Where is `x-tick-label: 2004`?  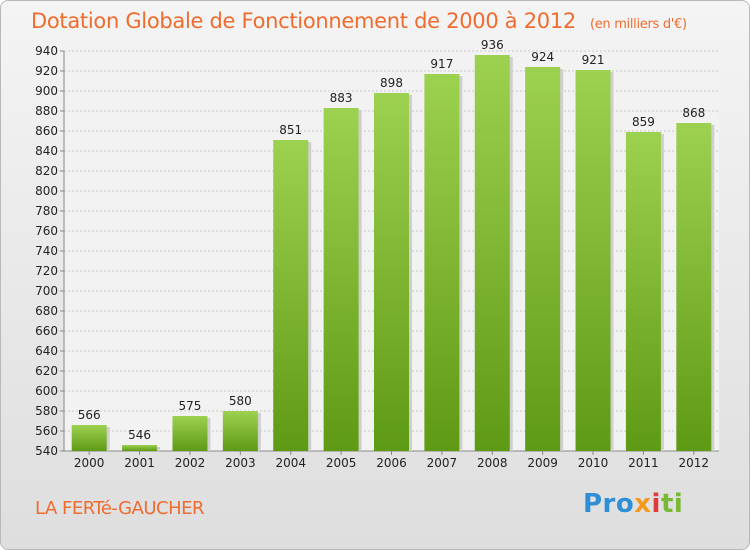
x-tick-label: 2004 is located at coordinates (290, 463).